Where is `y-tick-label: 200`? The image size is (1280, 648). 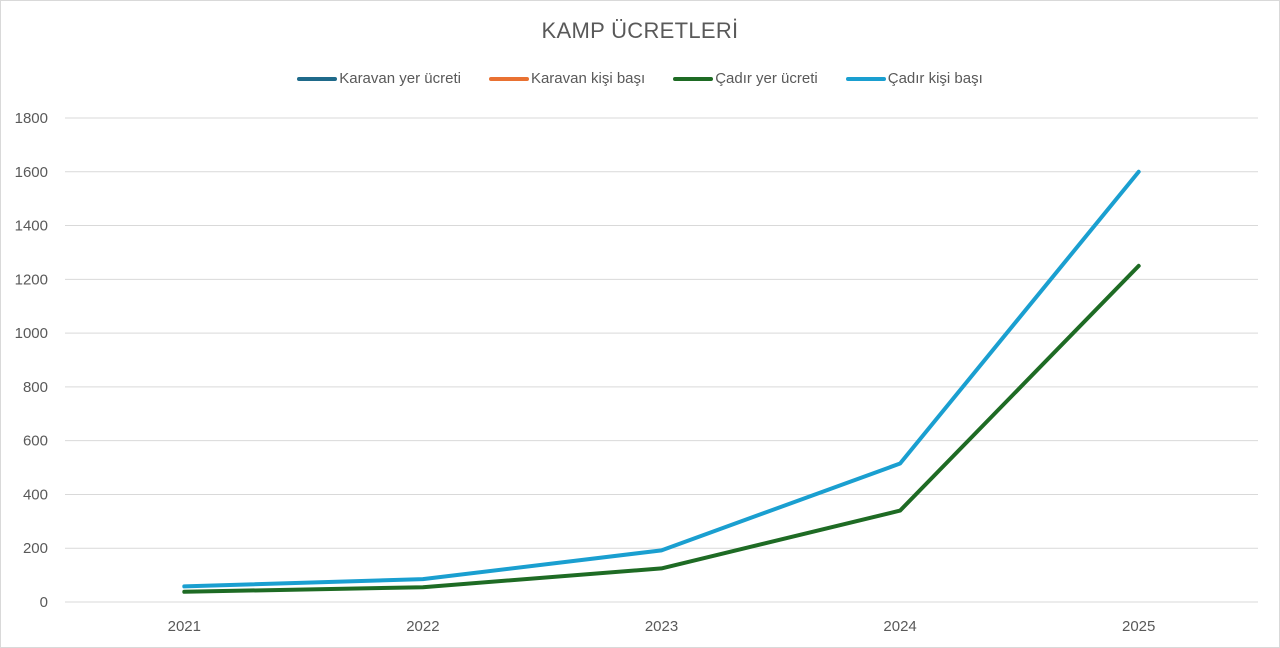 y-tick-label: 200 is located at coordinates (35, 548).